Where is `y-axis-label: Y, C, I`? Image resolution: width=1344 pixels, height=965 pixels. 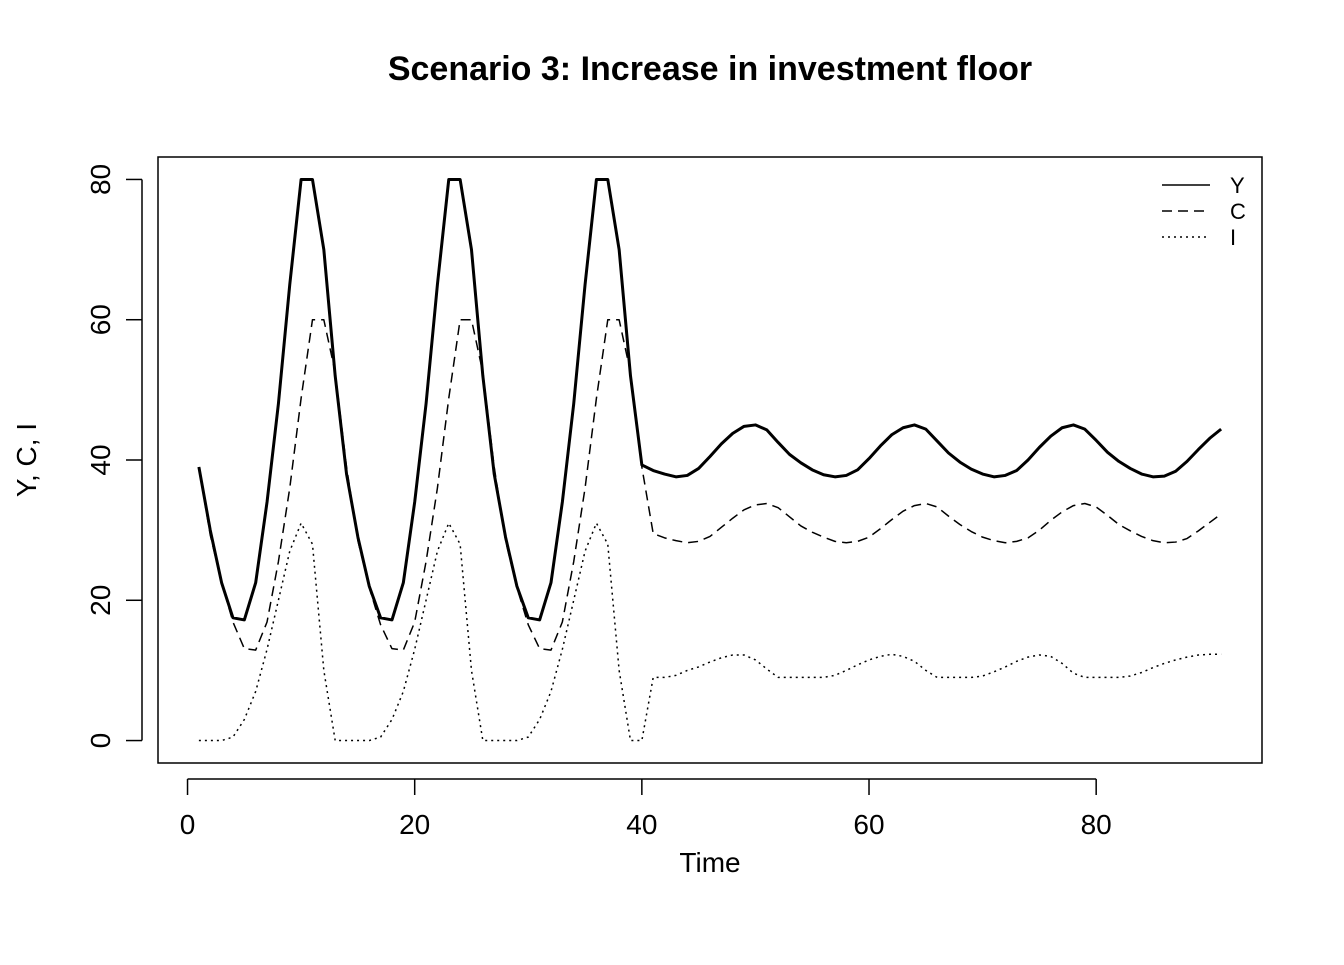
y-axis-label: Y, C, I is located at coordinates (26, 460).